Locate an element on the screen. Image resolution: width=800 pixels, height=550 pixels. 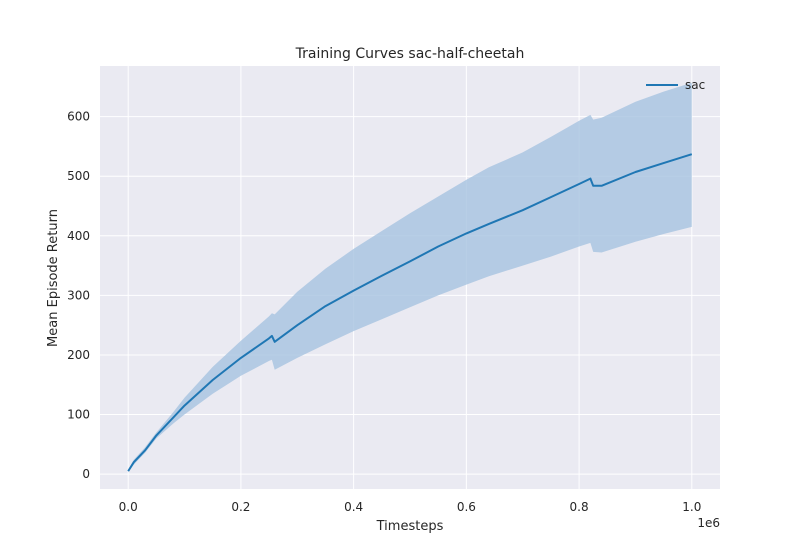
y-tick-label: 200 is located at coordinates (78, 355).